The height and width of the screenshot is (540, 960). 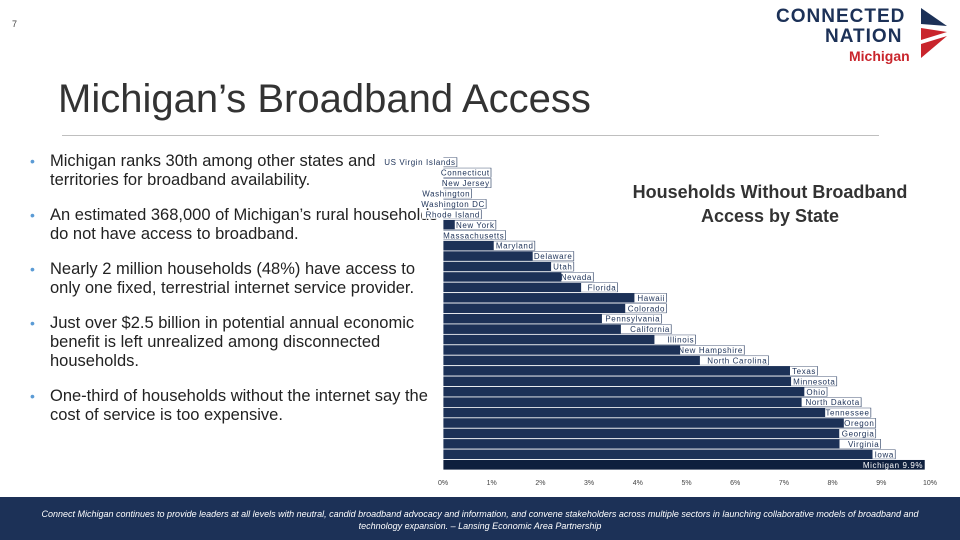 I want to click on bar-label: Pennsylvania, so click(x=632, y=319).